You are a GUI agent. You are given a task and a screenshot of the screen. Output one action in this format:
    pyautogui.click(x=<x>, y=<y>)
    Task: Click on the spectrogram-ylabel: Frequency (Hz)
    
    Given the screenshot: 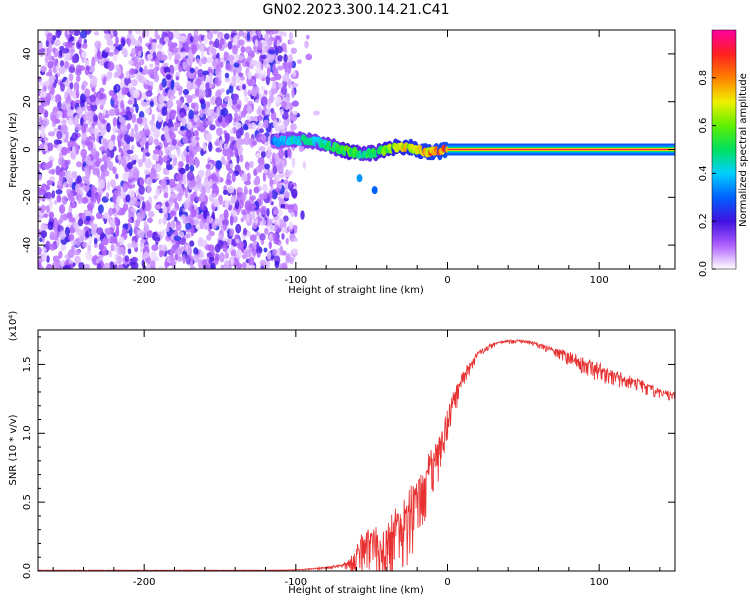 What is the action you would take?
    pyautogui.click(x=13, y=150)
    